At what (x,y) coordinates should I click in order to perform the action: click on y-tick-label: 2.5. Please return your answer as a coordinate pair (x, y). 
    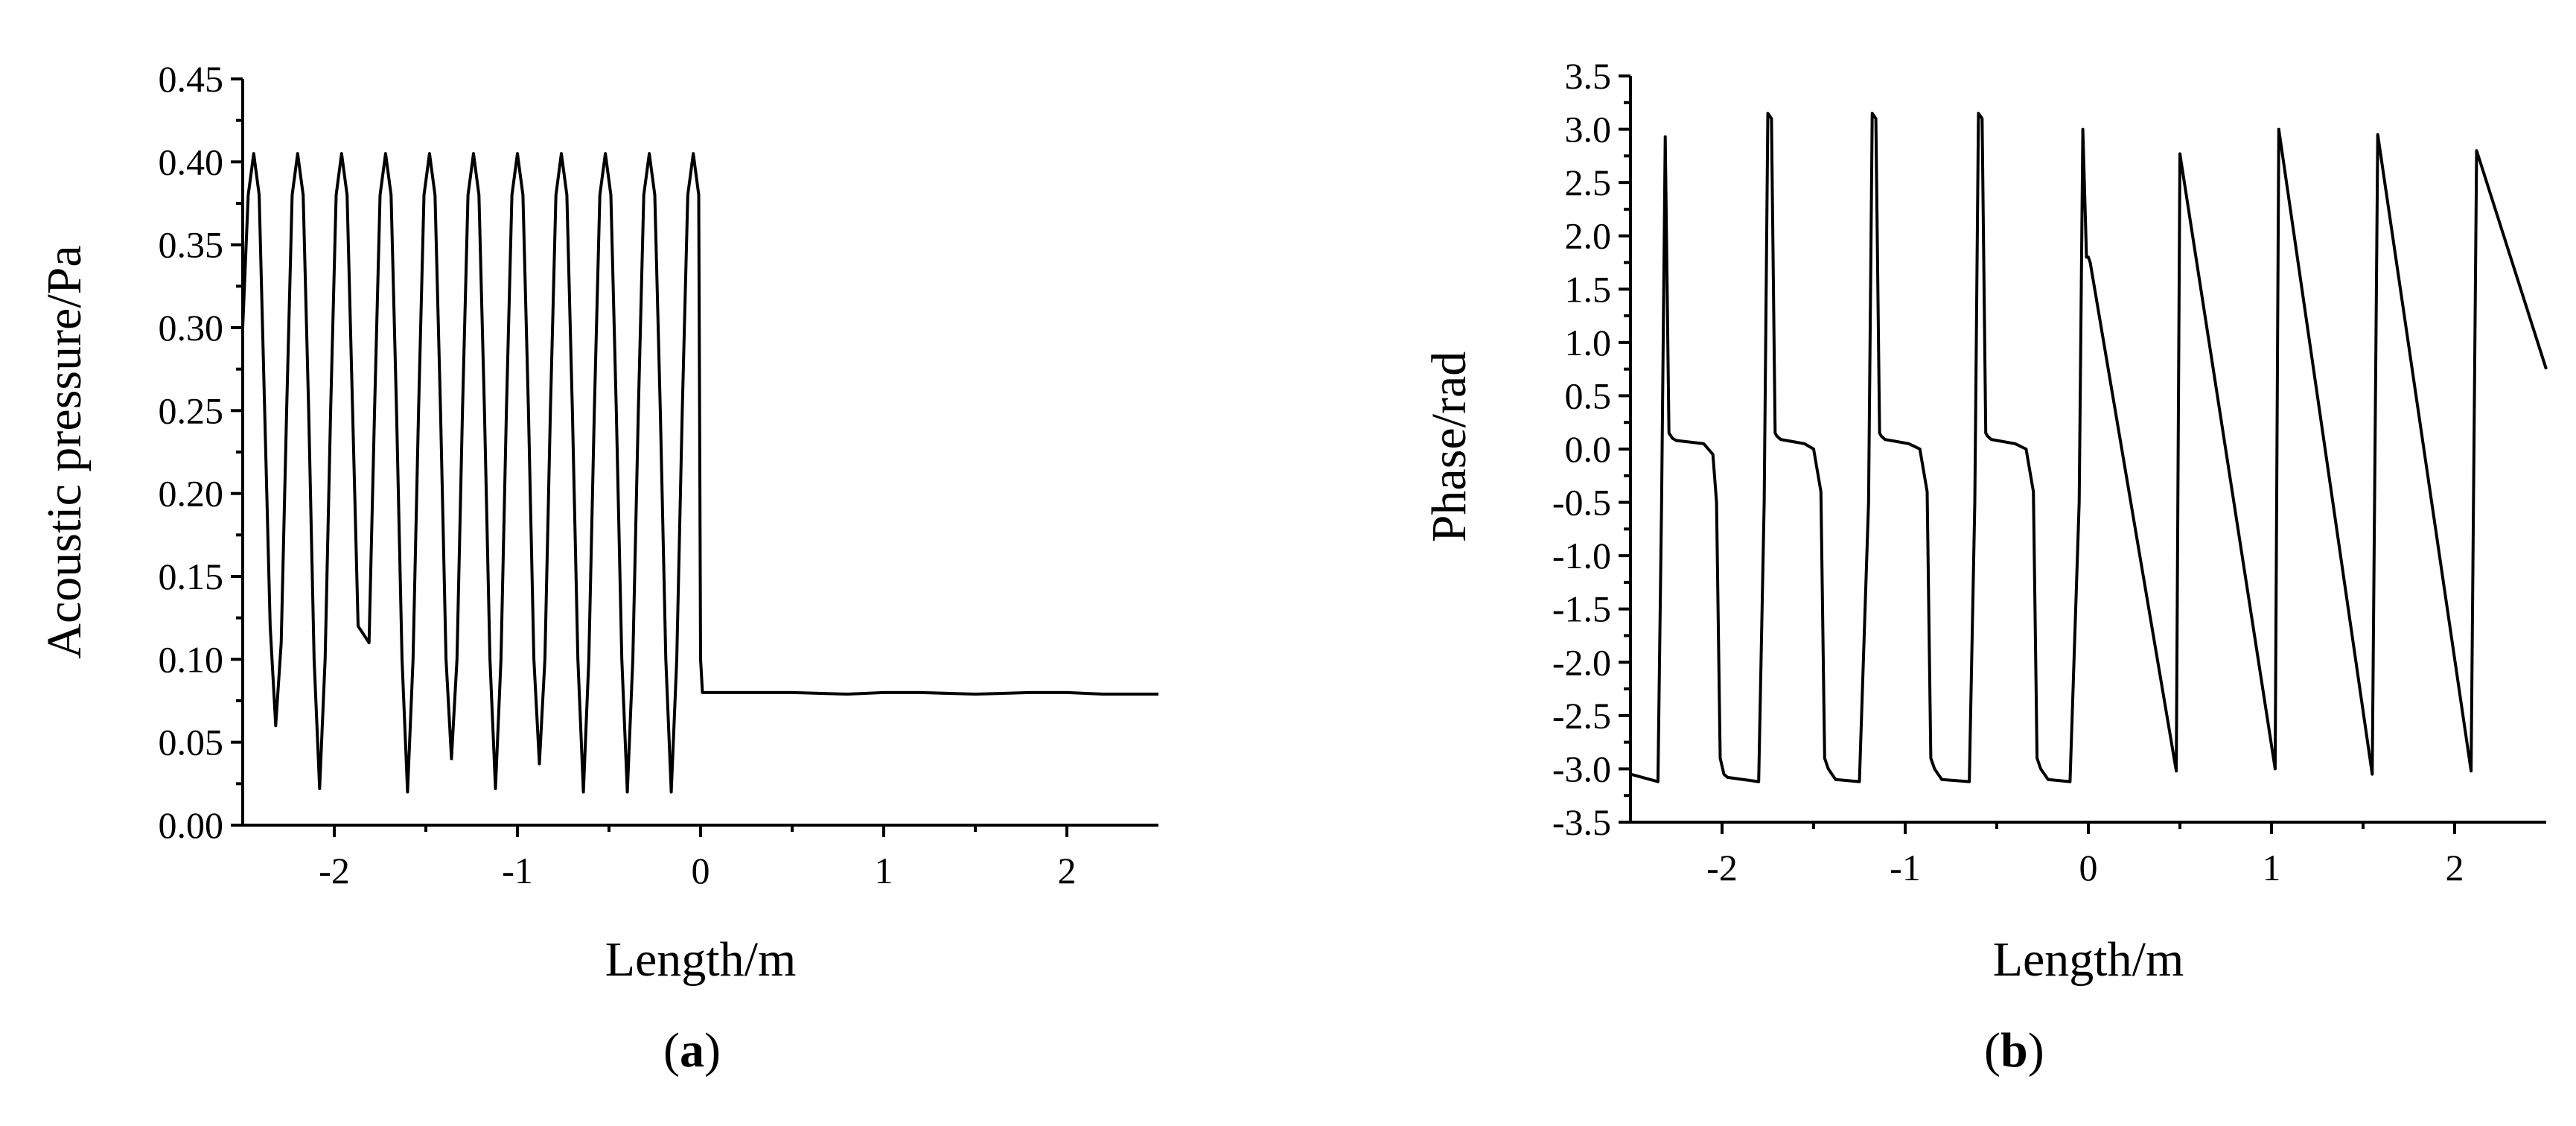
    Looking at the image, I should click on (1588, 182).